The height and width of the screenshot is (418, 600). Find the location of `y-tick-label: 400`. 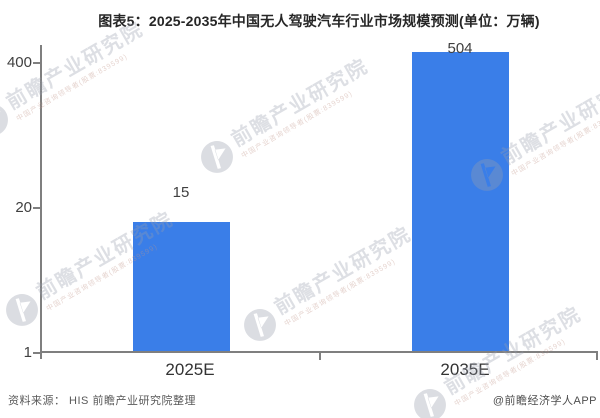

y-tick-label: 400 is located at coordinates (19, 62).